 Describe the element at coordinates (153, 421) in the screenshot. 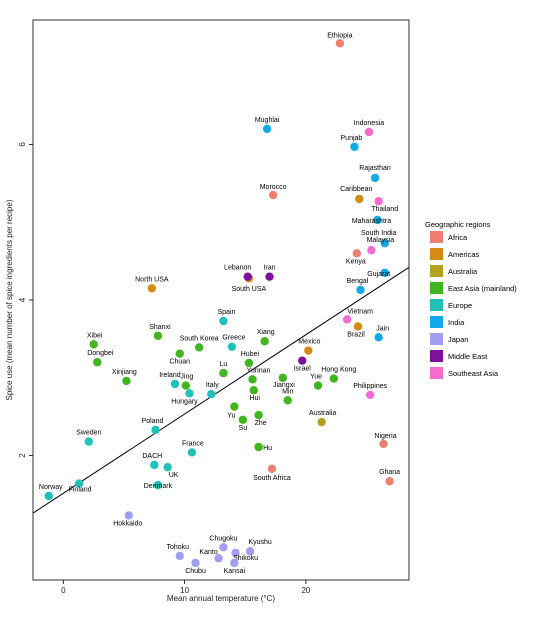

I see `data-point-label: Poland` at that location.